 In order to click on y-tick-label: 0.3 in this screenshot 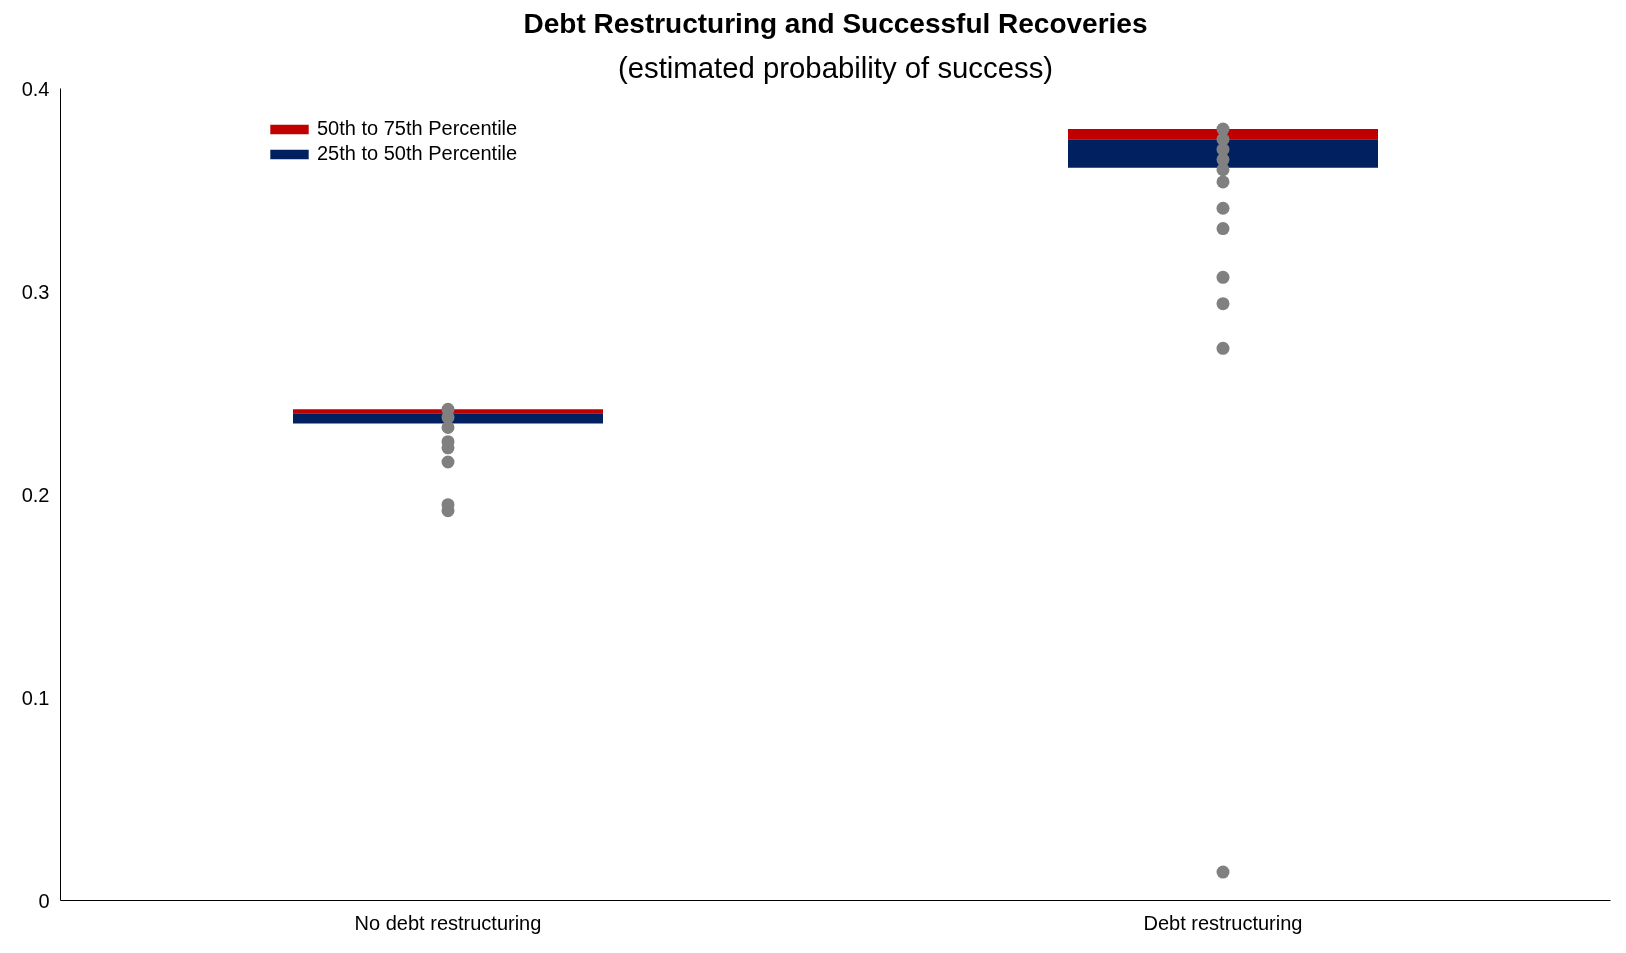, I will do `click(35, 291)`.